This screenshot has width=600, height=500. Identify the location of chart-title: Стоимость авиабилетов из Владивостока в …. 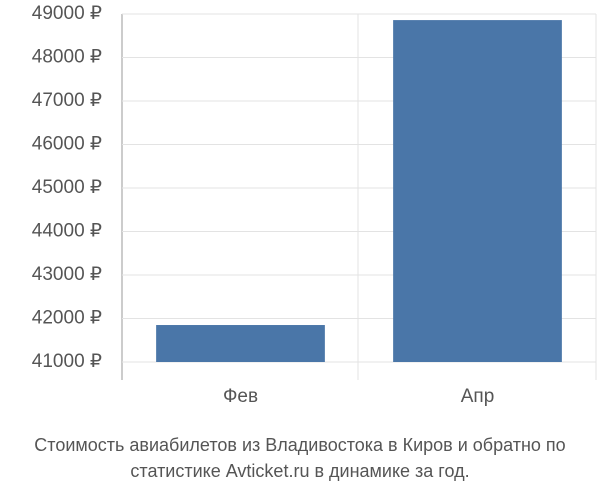
(300, 458).